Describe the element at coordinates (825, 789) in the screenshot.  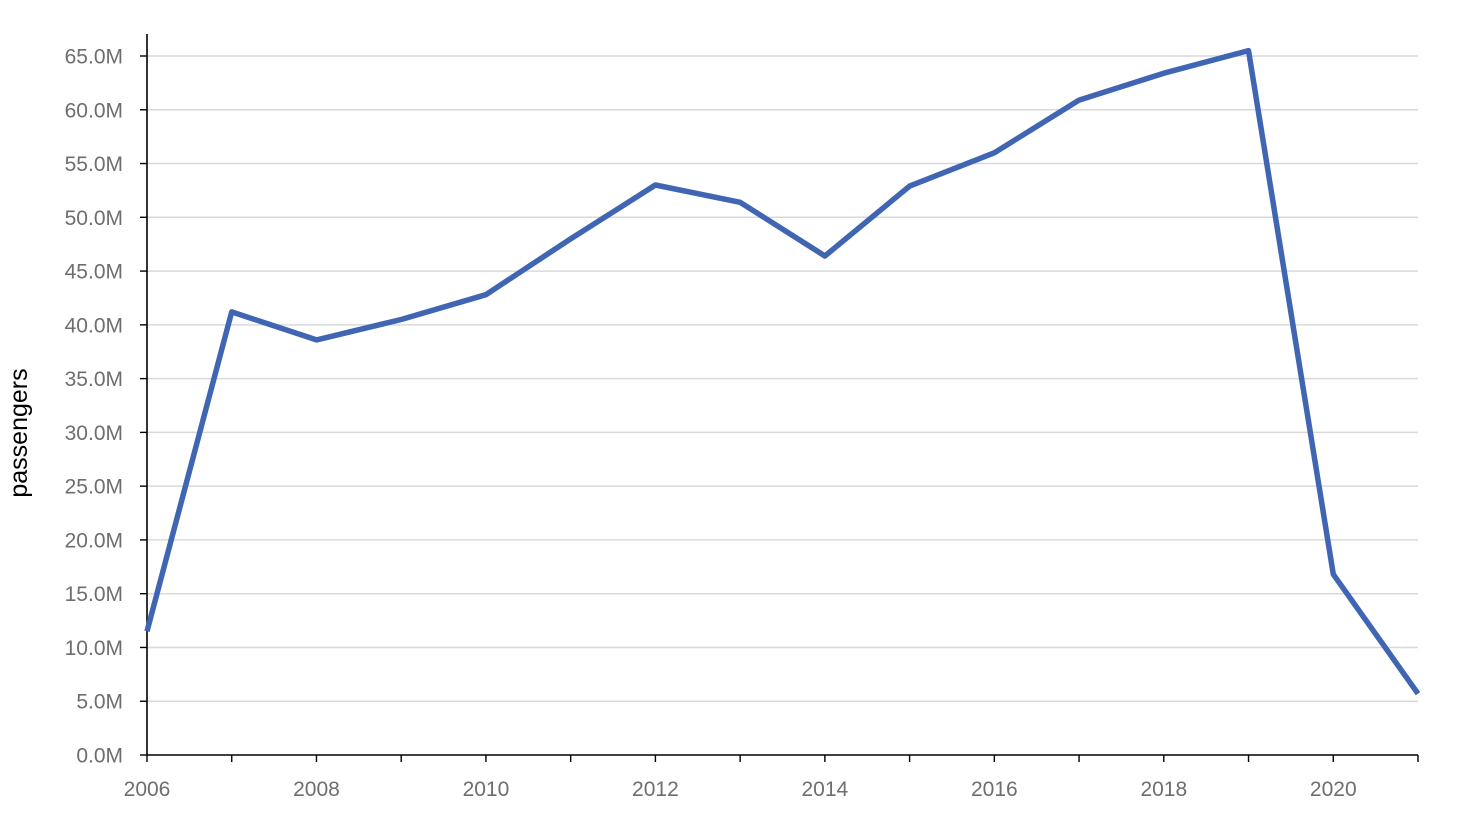
I see `x-tick-label-8: 2014` at that location.